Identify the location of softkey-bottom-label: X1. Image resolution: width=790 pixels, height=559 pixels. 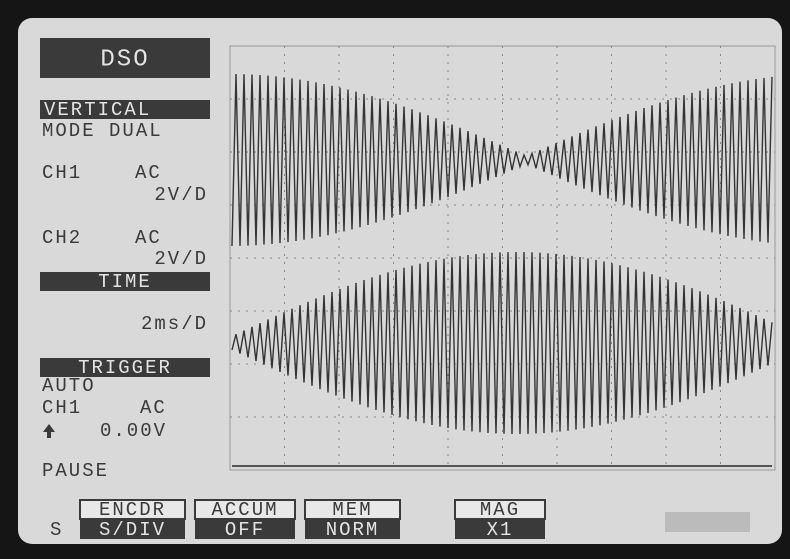
(500, 530).